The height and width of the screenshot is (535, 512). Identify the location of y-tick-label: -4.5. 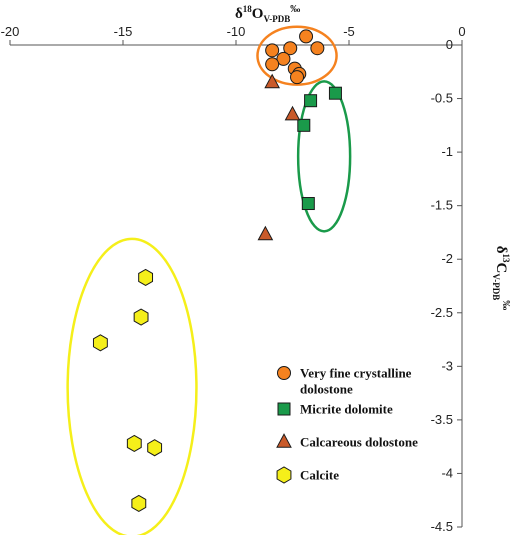
(442, 526).